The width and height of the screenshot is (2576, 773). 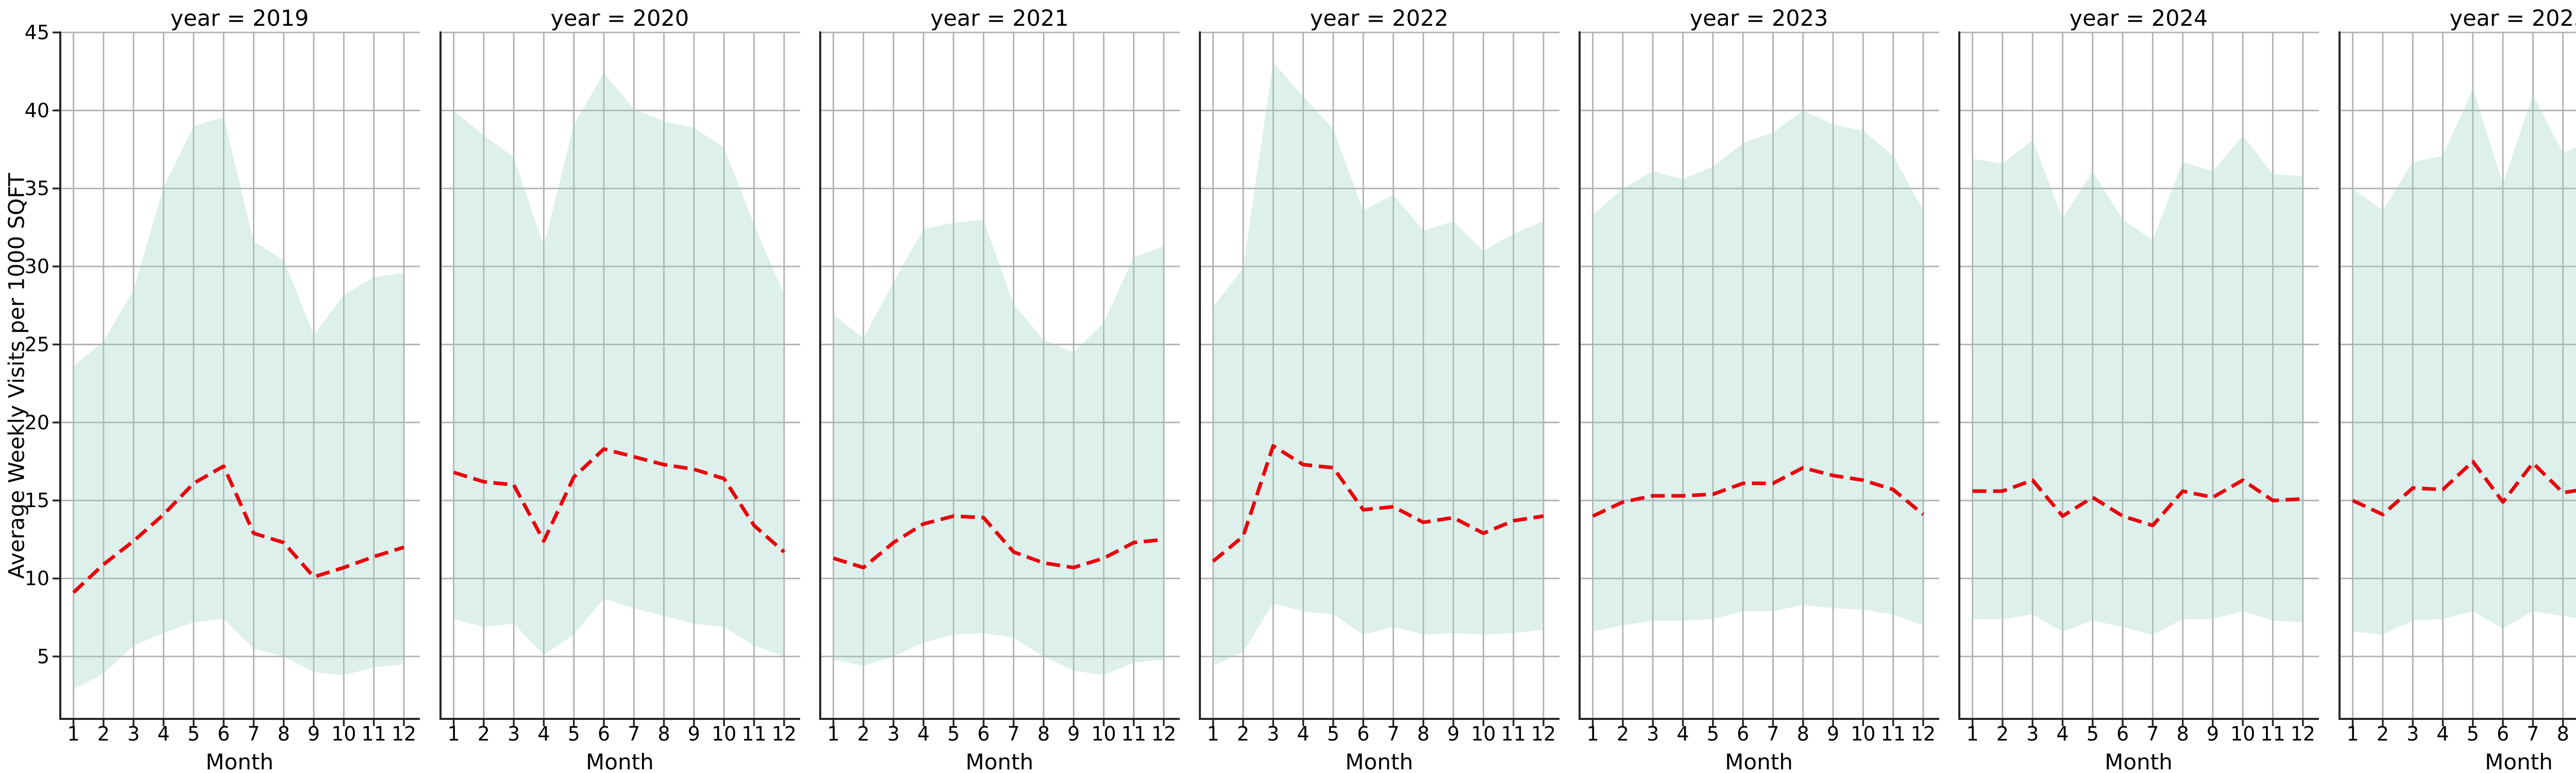 What do you see at coordinates (37, 422) in the screenshot?
I see `y-tick-label: 20` at bounding box center [37, 422].